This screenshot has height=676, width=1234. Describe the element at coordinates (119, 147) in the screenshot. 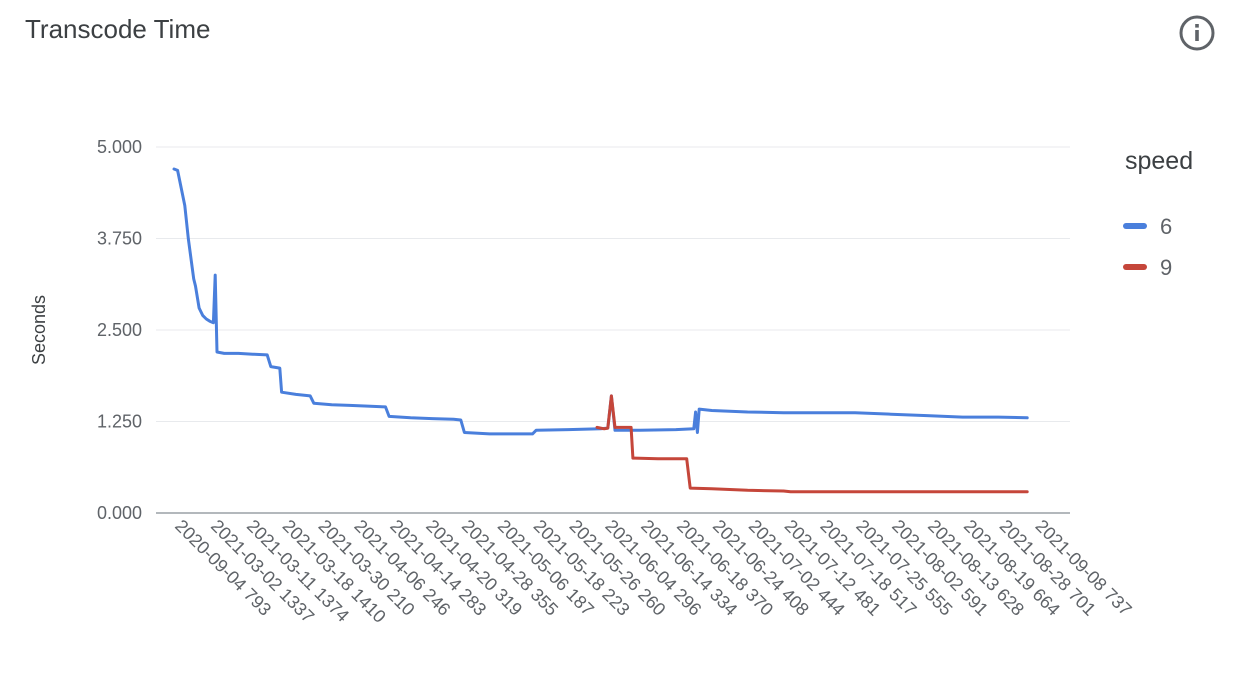

I see `y-tick-label: 5.000` at that location.